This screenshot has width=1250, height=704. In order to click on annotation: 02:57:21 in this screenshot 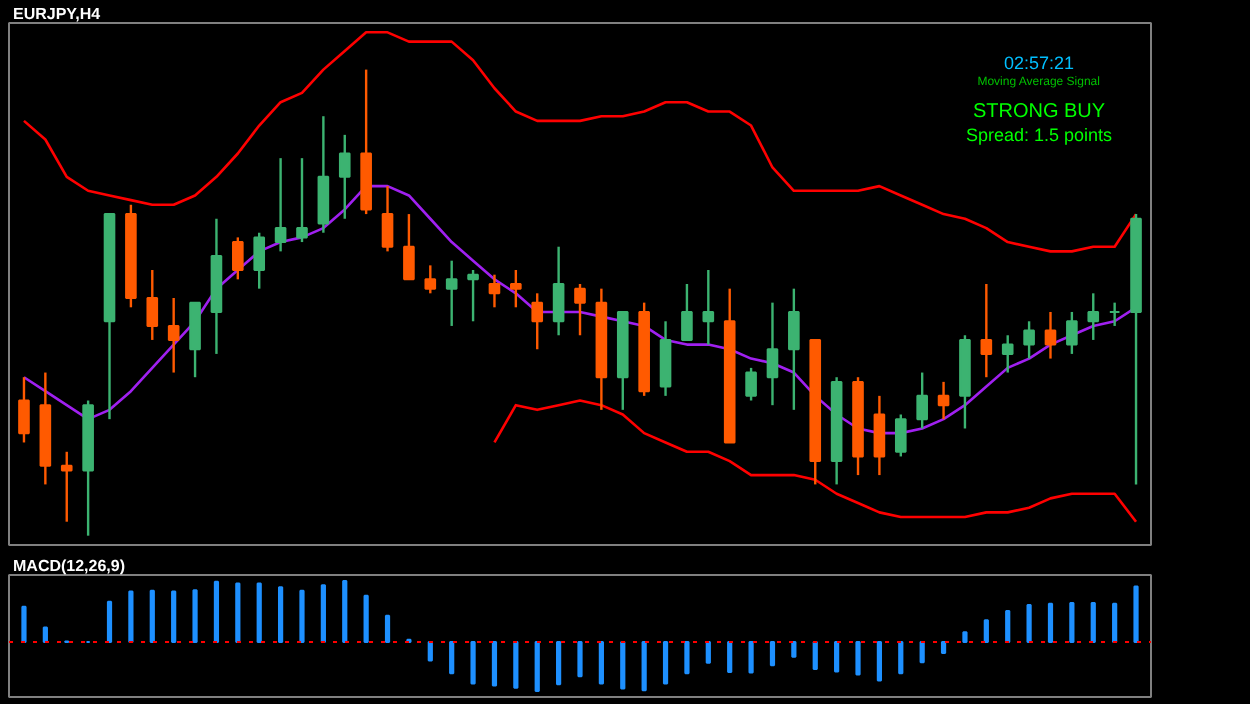, I will do `click(1039, 63)`.